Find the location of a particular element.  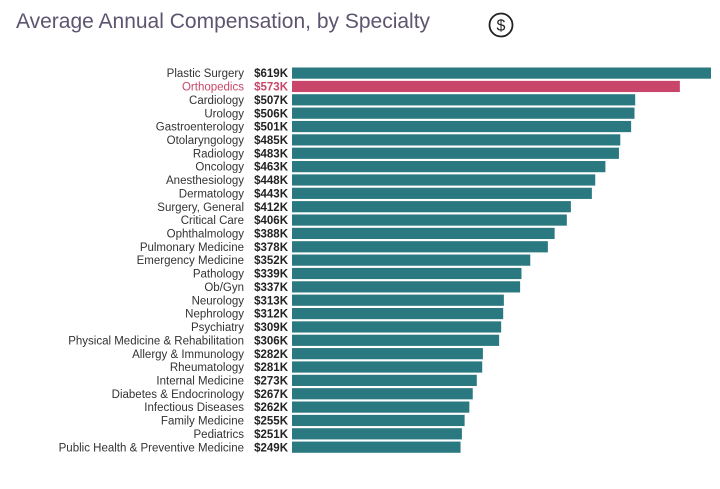

category-label: Orthopedics is located at coordinates (213, 88).